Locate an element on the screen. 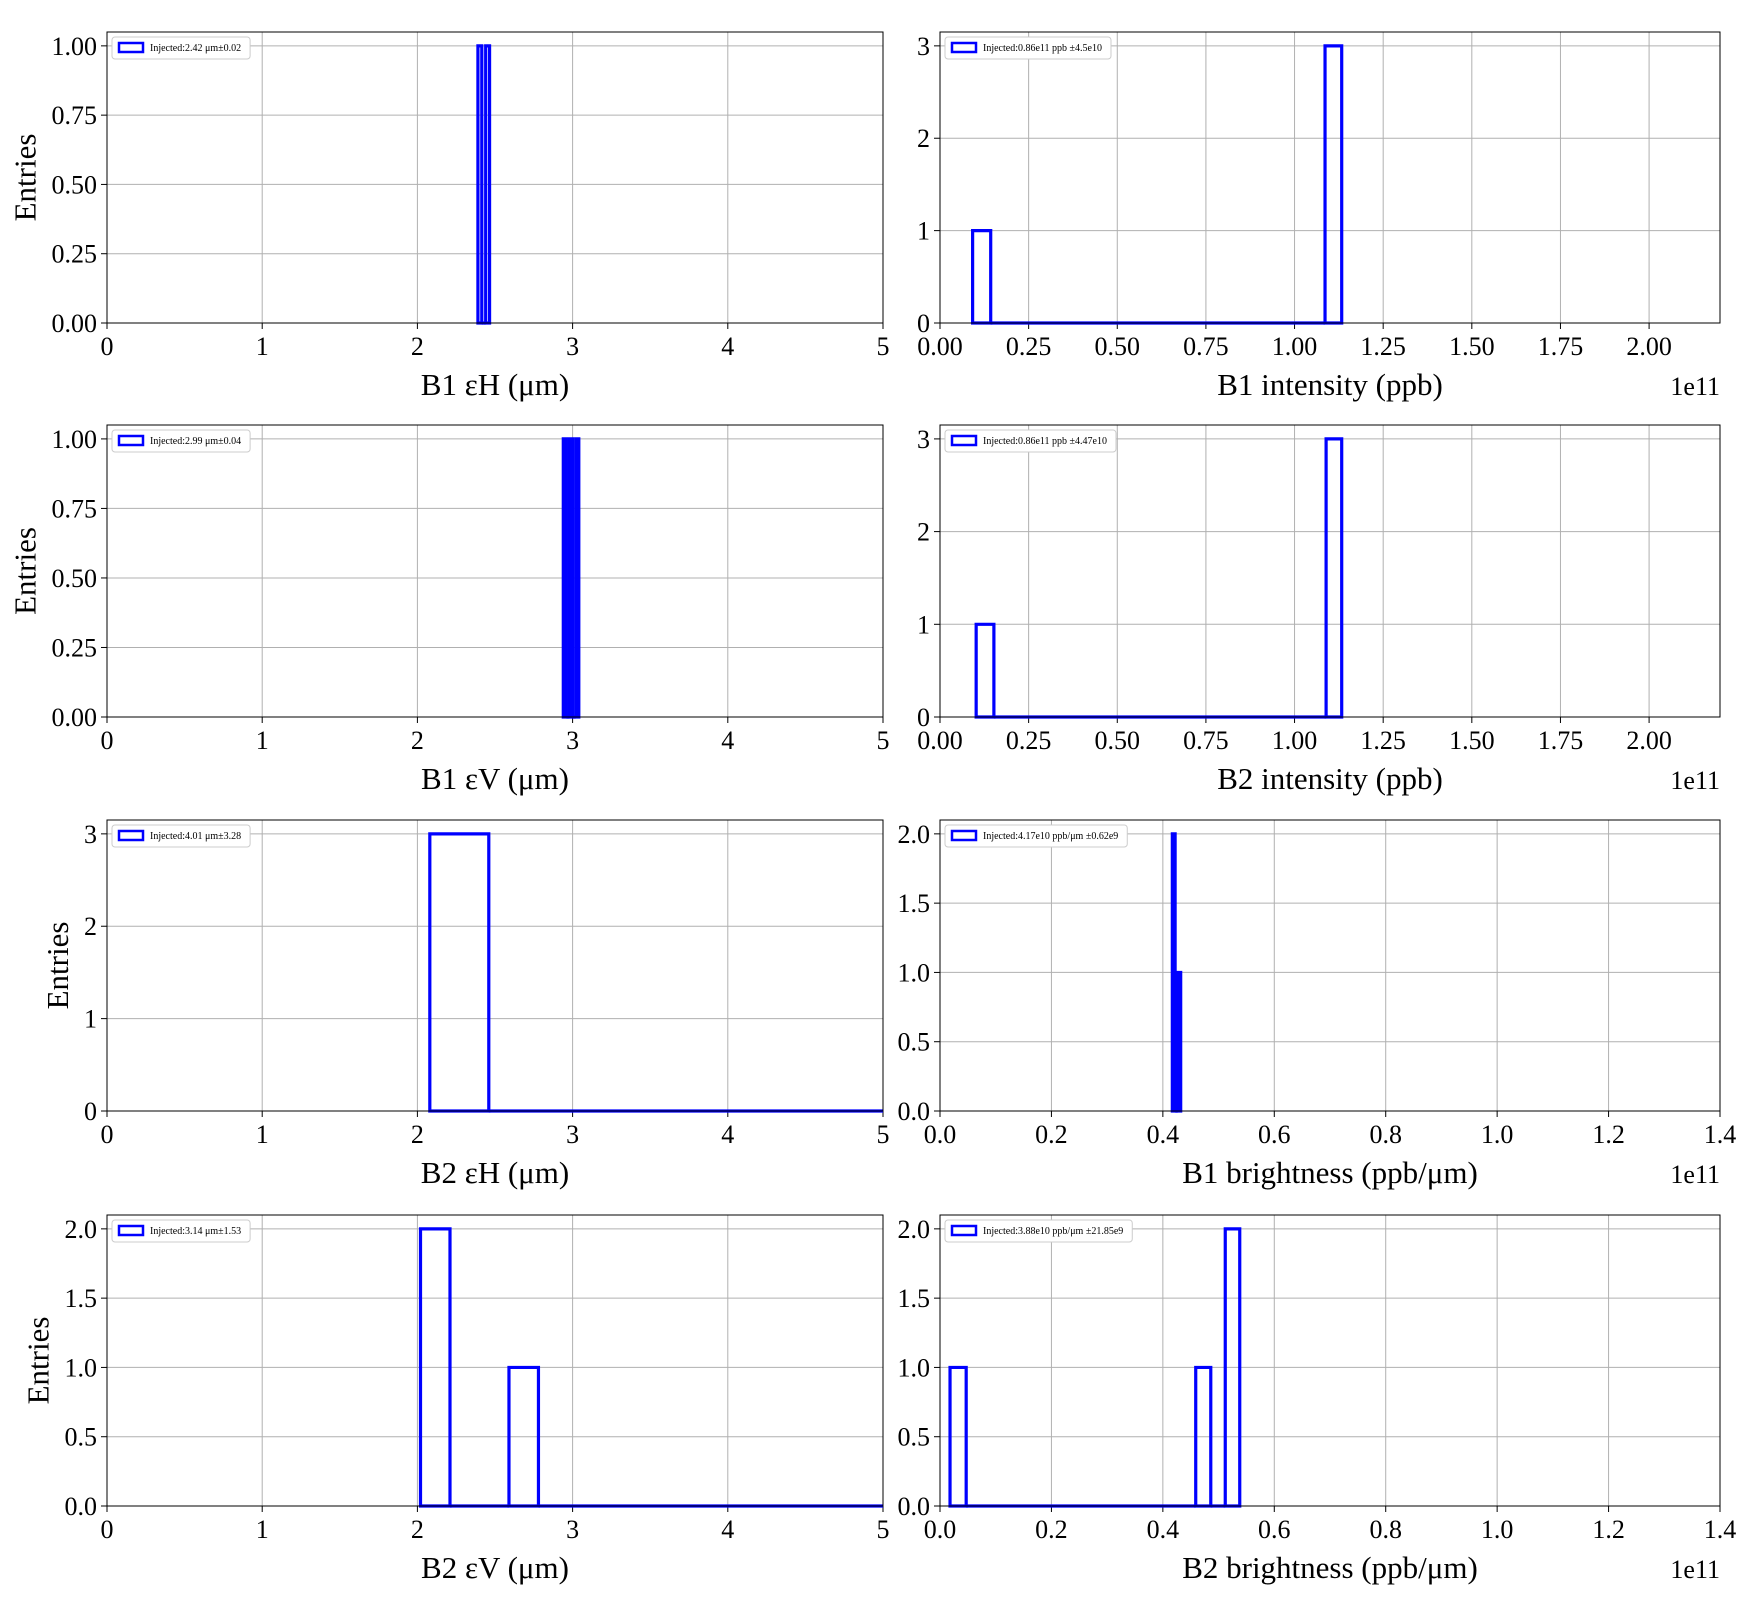  y-tick-label: 3 is located at coordinates (923, 46).